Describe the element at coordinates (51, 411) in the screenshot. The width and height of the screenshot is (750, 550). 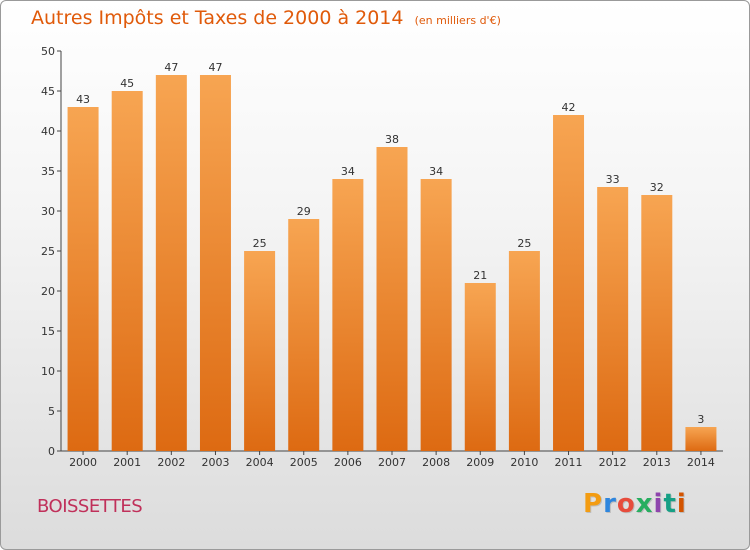
I see `y-tick-label: 5` at that location.